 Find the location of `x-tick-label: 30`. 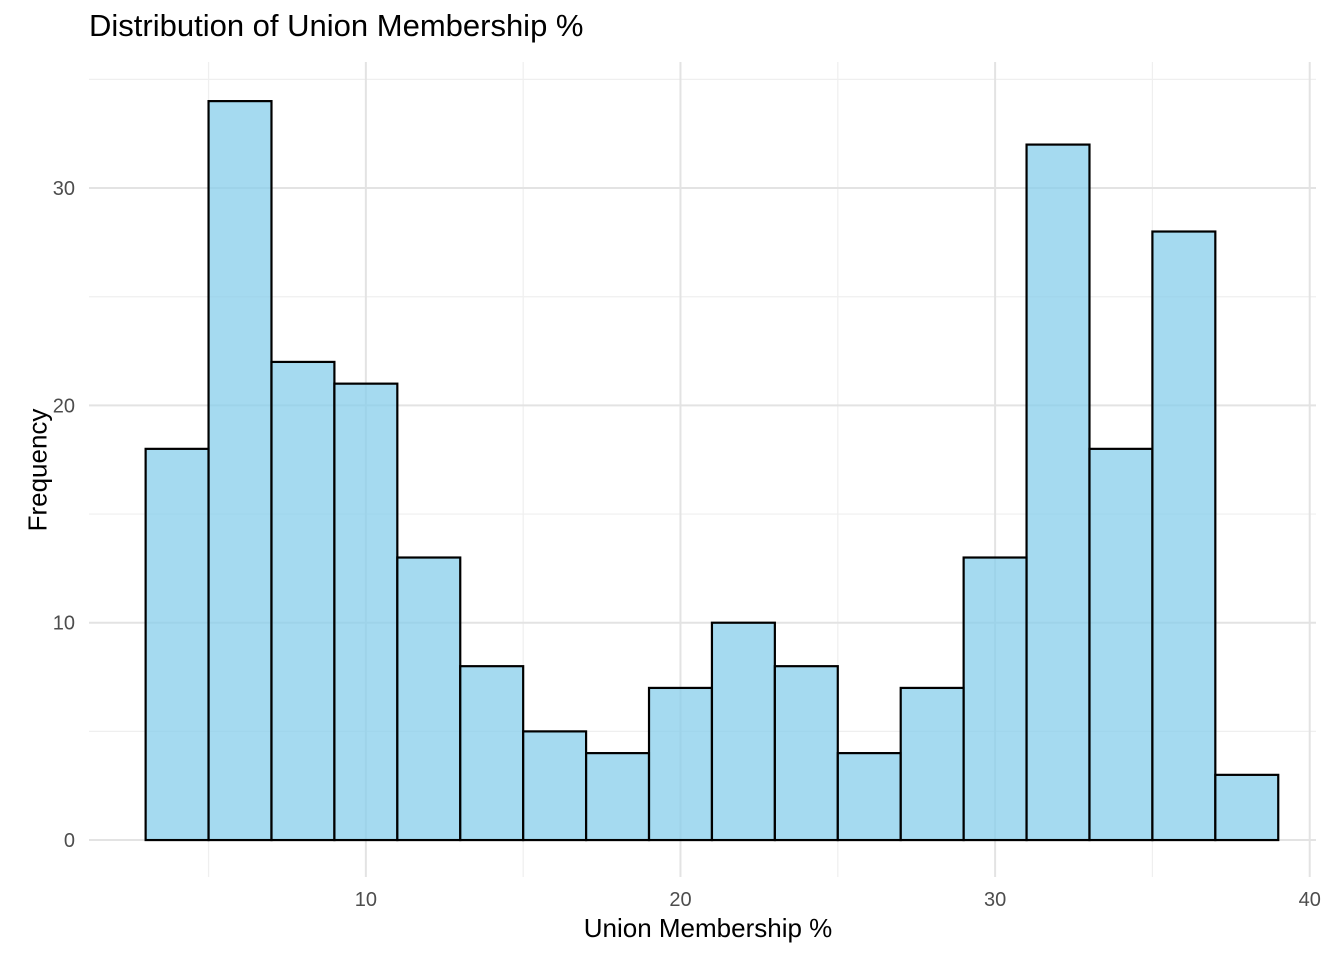

x-tick-label: 30 is located at coordinates (995, 900).